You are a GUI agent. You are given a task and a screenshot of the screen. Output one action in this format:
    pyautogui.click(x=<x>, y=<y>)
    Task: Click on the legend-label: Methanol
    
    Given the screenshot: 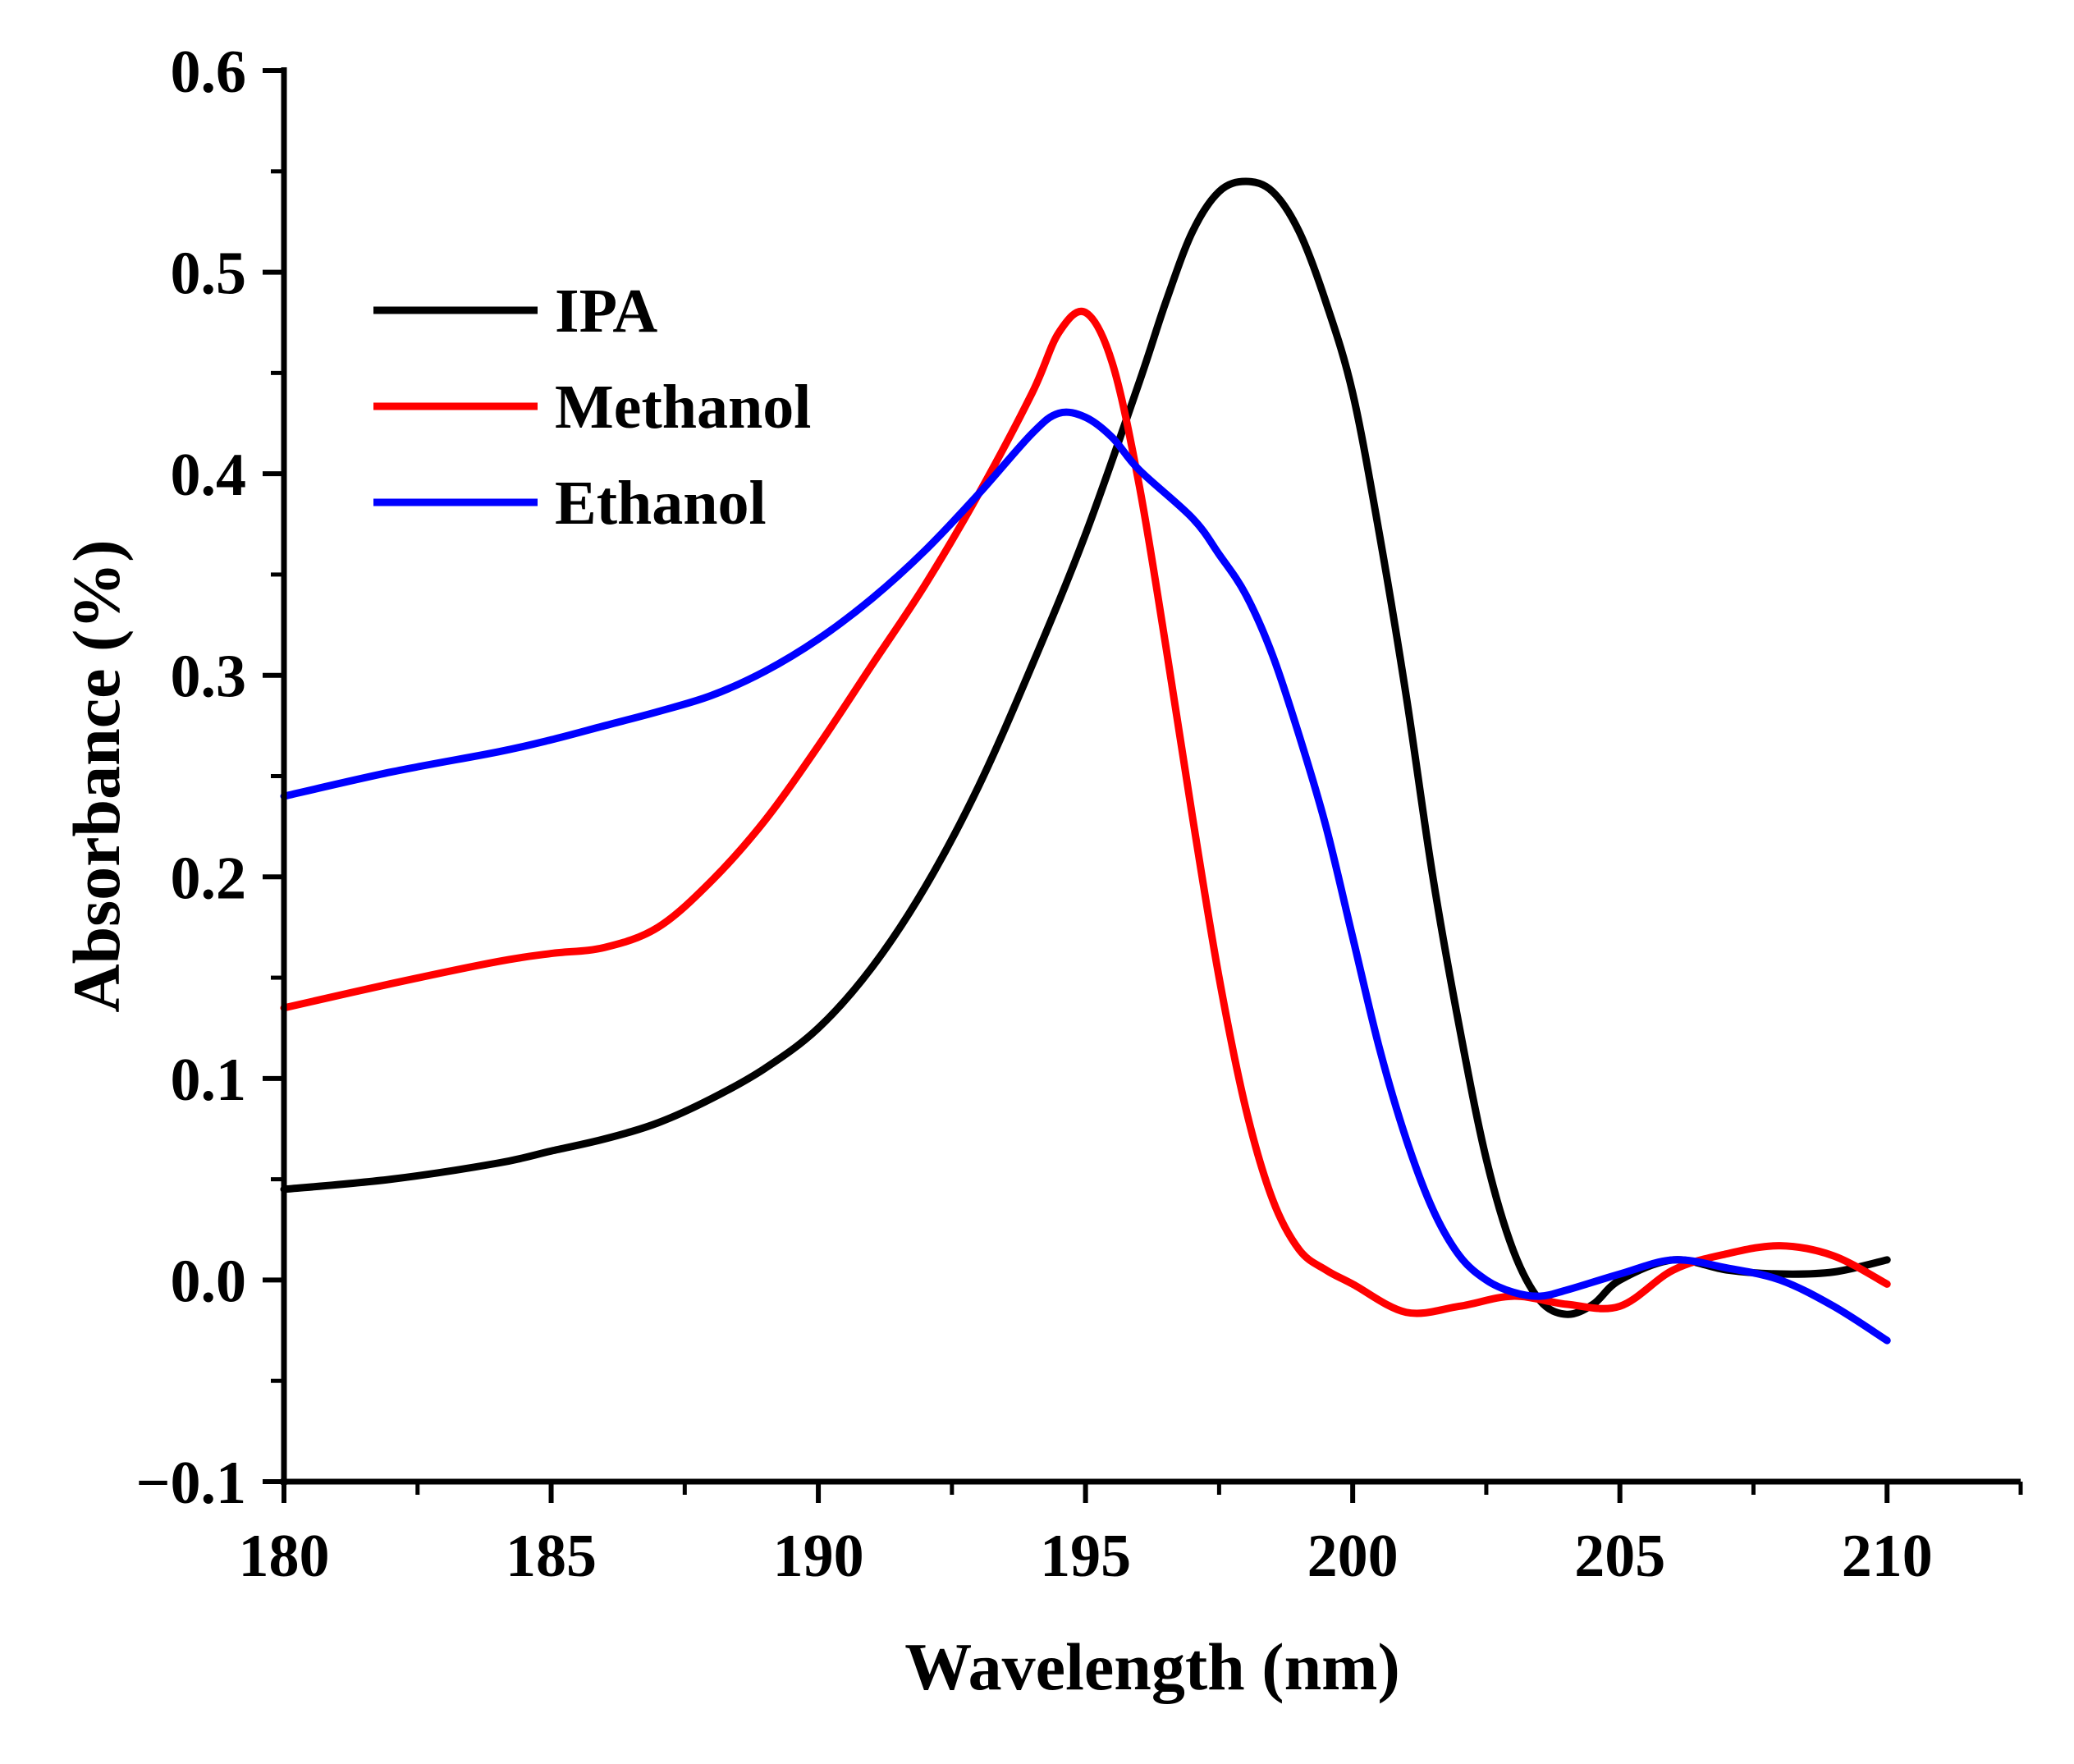 What is the action you would take?
    pyautogui.click(x=683, y=407)
    